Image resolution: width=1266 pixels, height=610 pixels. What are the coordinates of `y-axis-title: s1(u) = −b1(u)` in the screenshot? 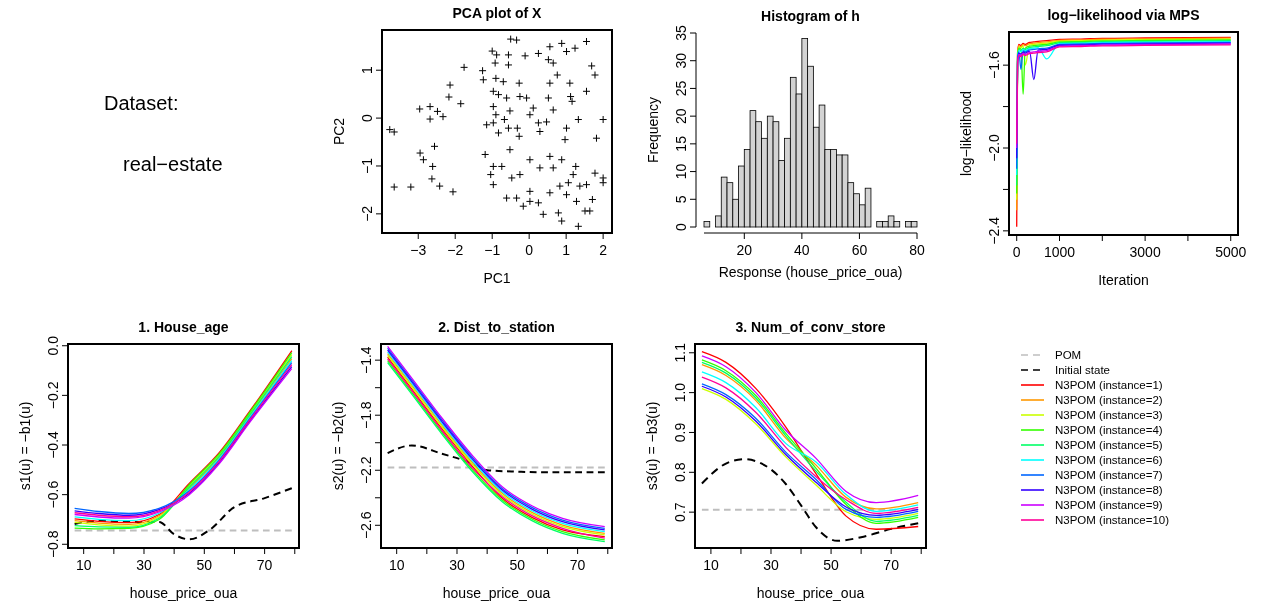 It's located at (25, 446).